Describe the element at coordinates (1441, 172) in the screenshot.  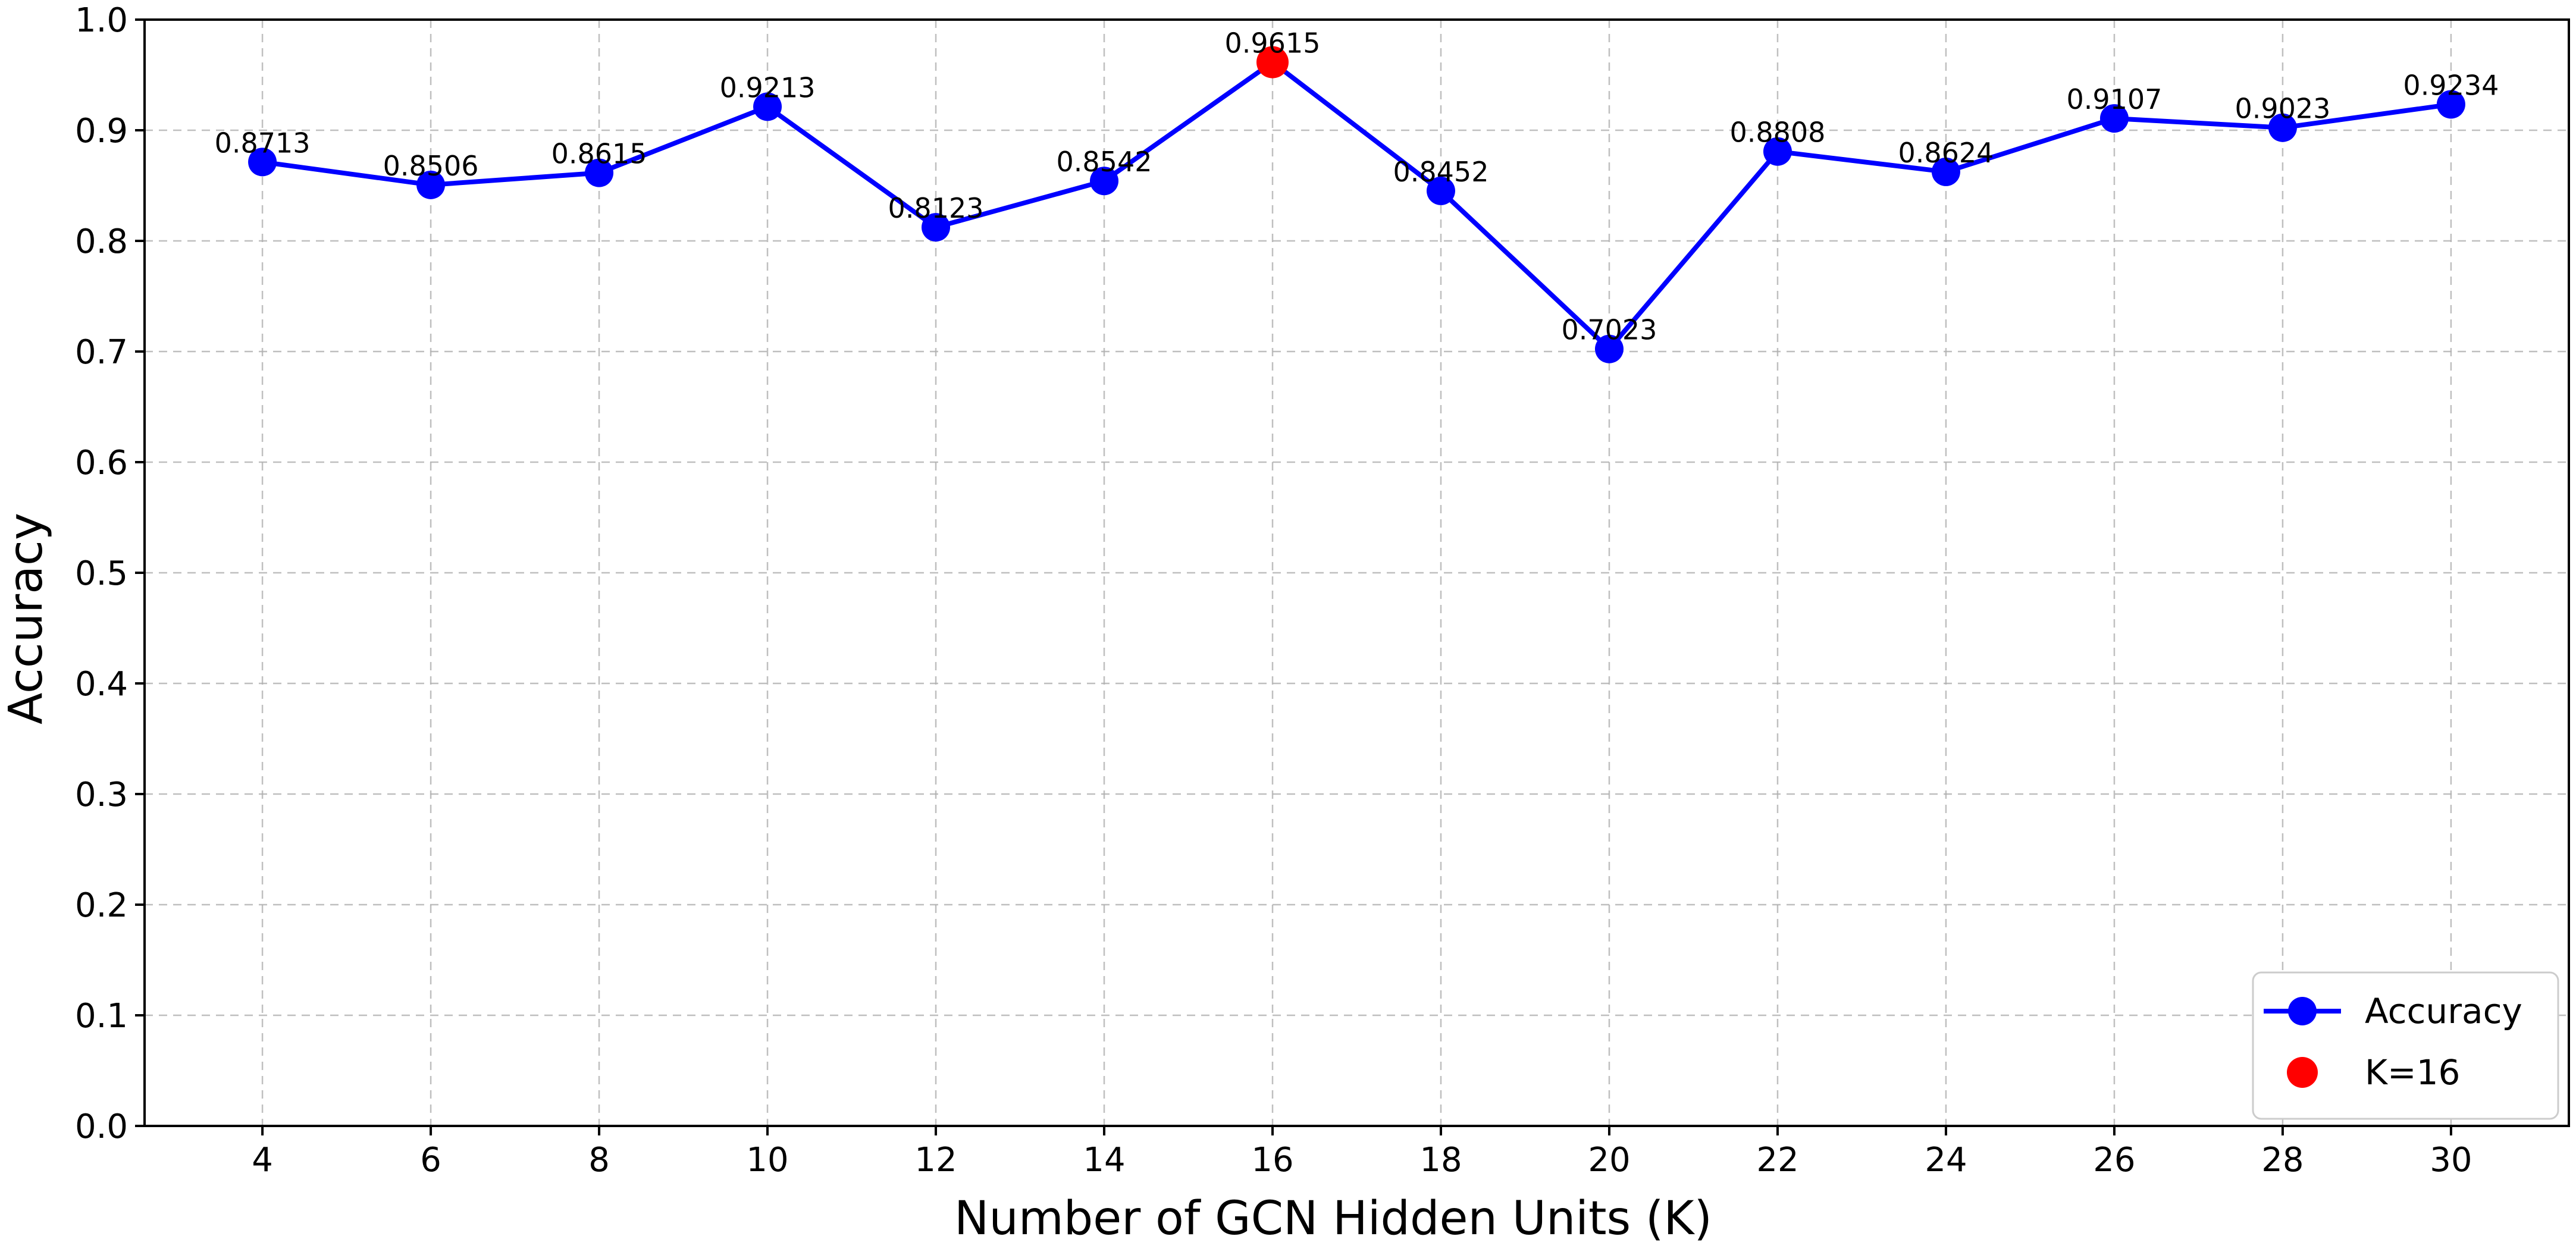
I see `data-value-label: 0.8452` at that location.